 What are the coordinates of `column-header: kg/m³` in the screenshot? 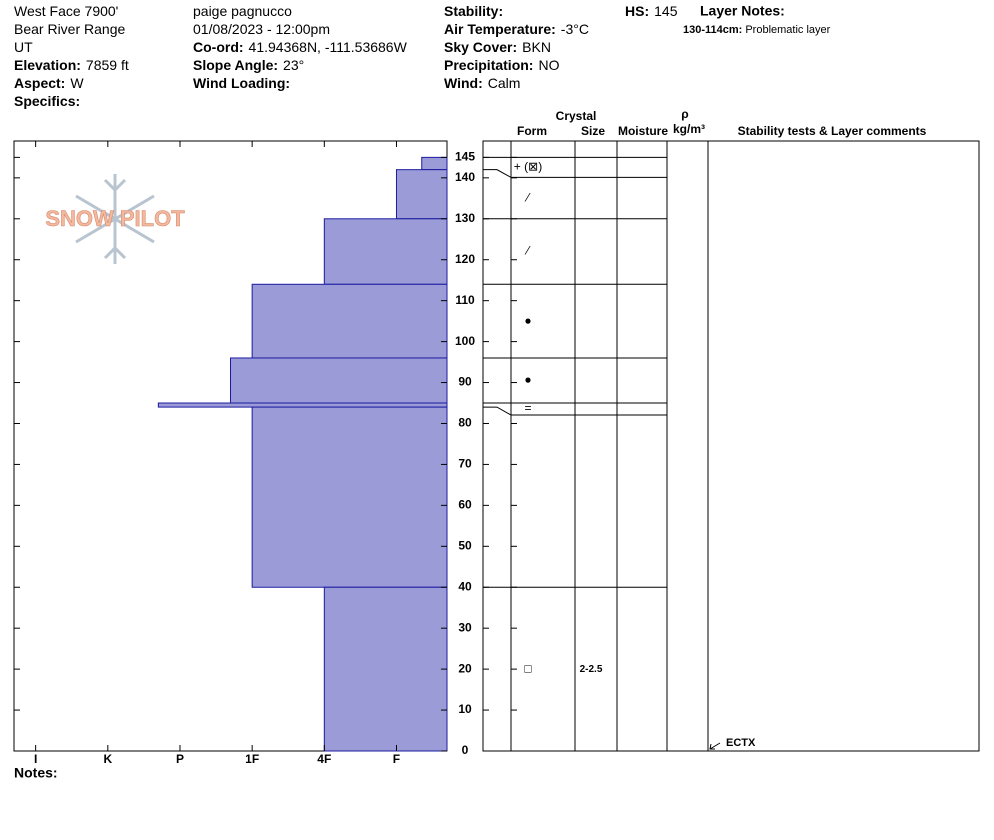 It's located at (689, 129).